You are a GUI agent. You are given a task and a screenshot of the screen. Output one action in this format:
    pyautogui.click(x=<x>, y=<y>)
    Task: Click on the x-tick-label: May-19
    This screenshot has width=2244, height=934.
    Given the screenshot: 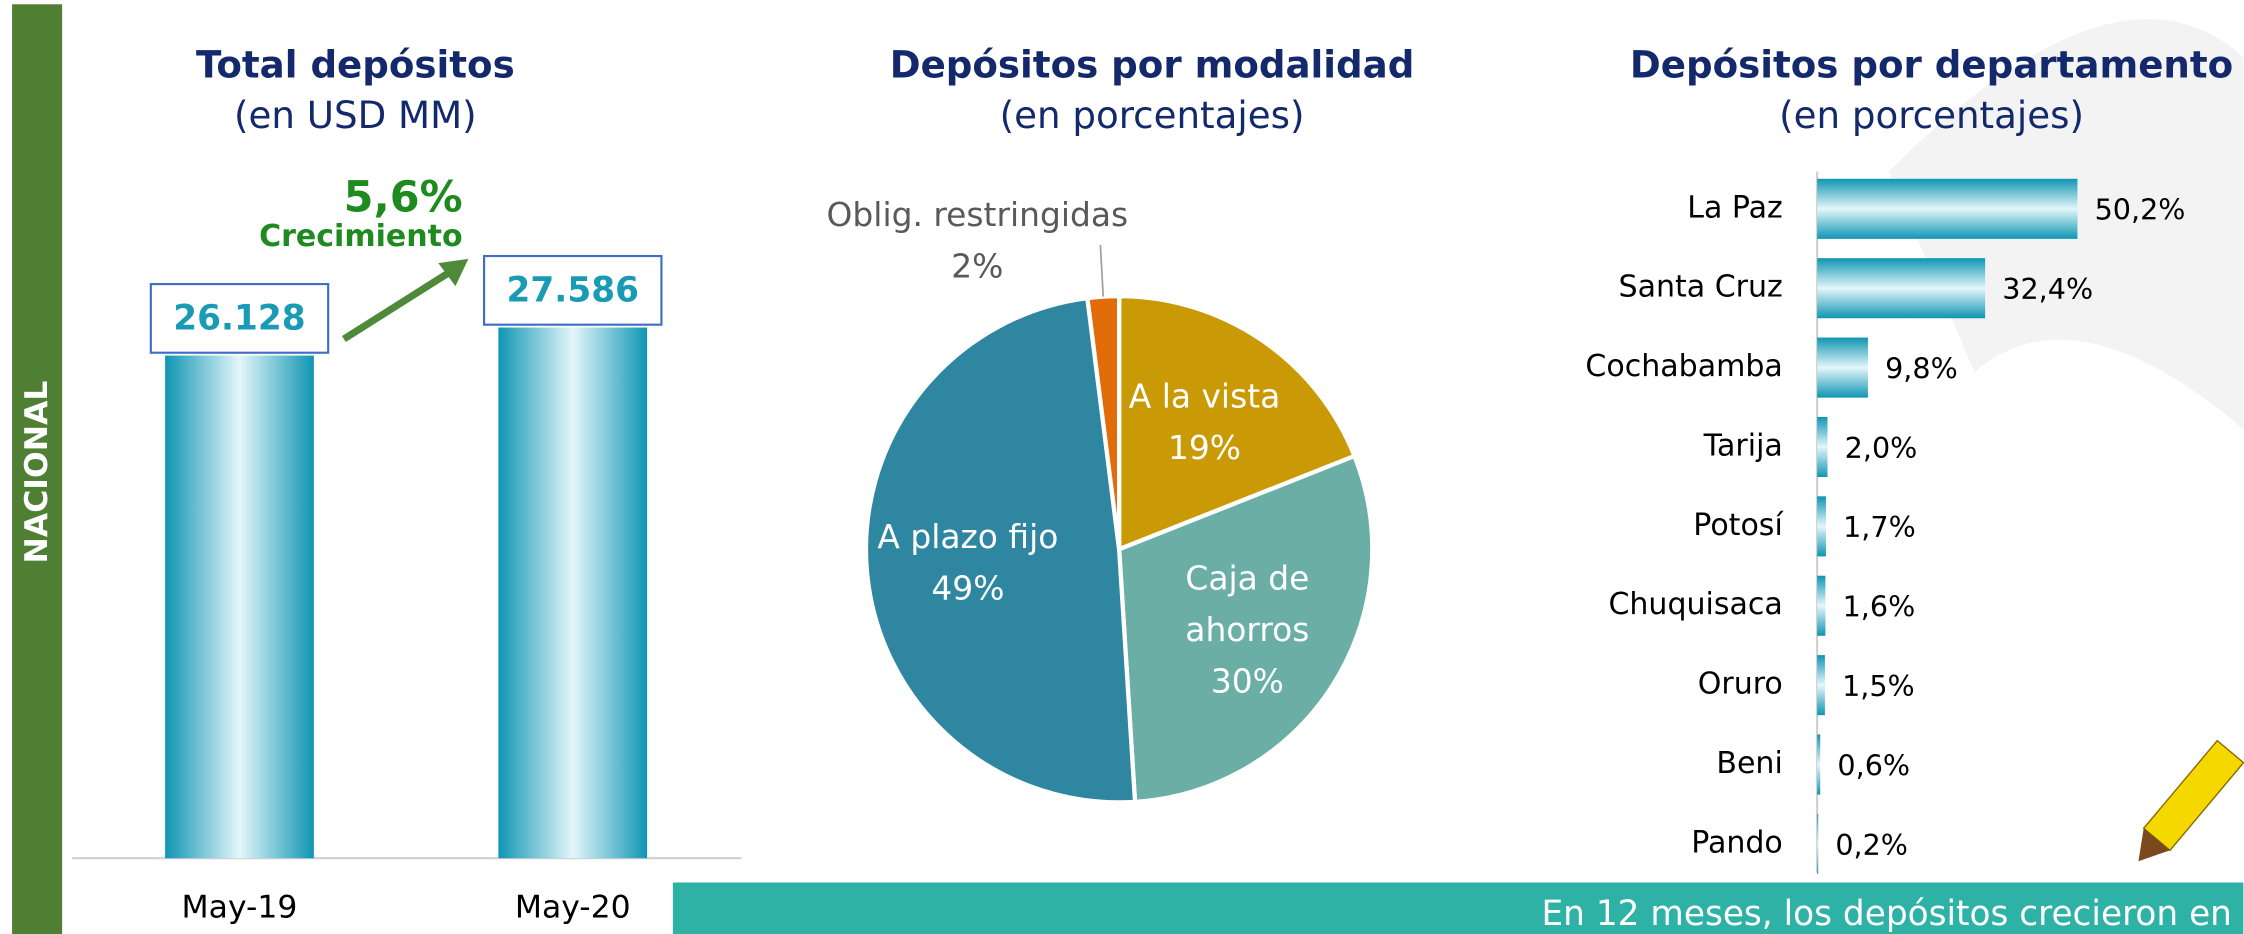 What is the action you would take?
    pyautogui.click(x=240, y=907)
    